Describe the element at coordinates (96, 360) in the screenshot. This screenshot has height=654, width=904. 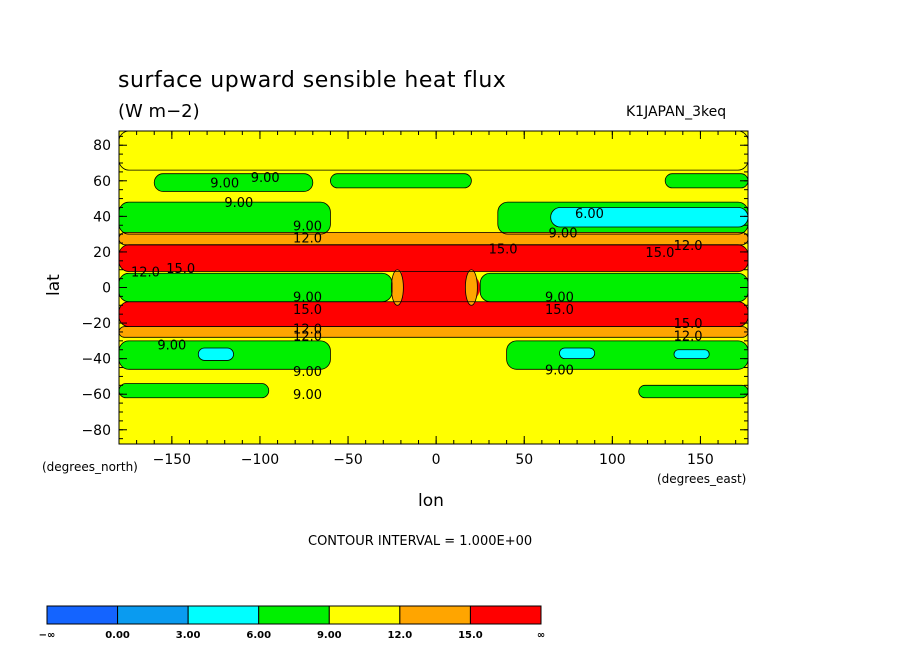
I see `y-tick-label-6: −40` at that location.